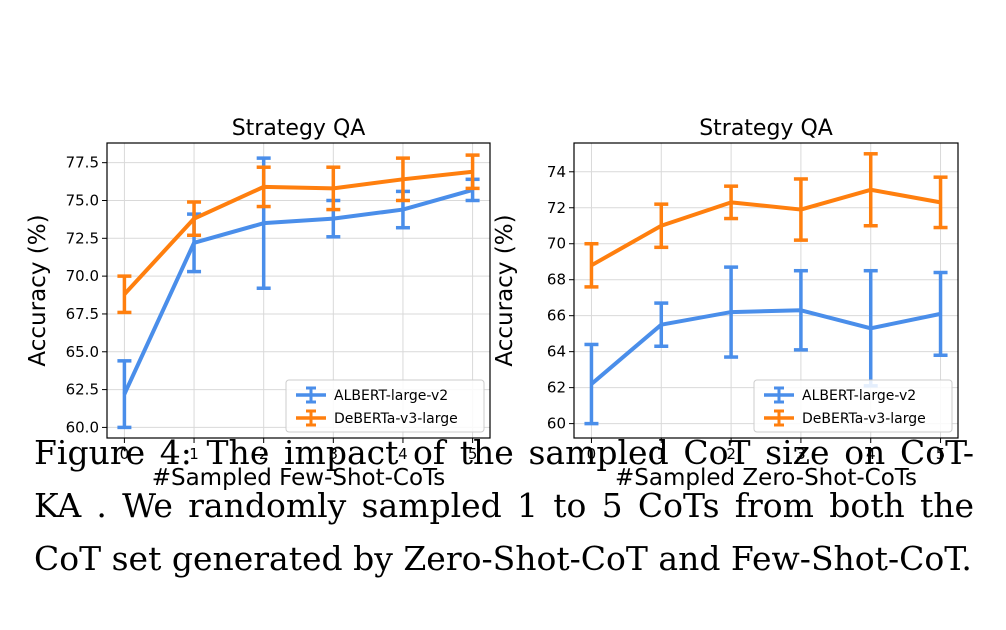  I want to click on y-tick-label: 68, so click(556, 280).